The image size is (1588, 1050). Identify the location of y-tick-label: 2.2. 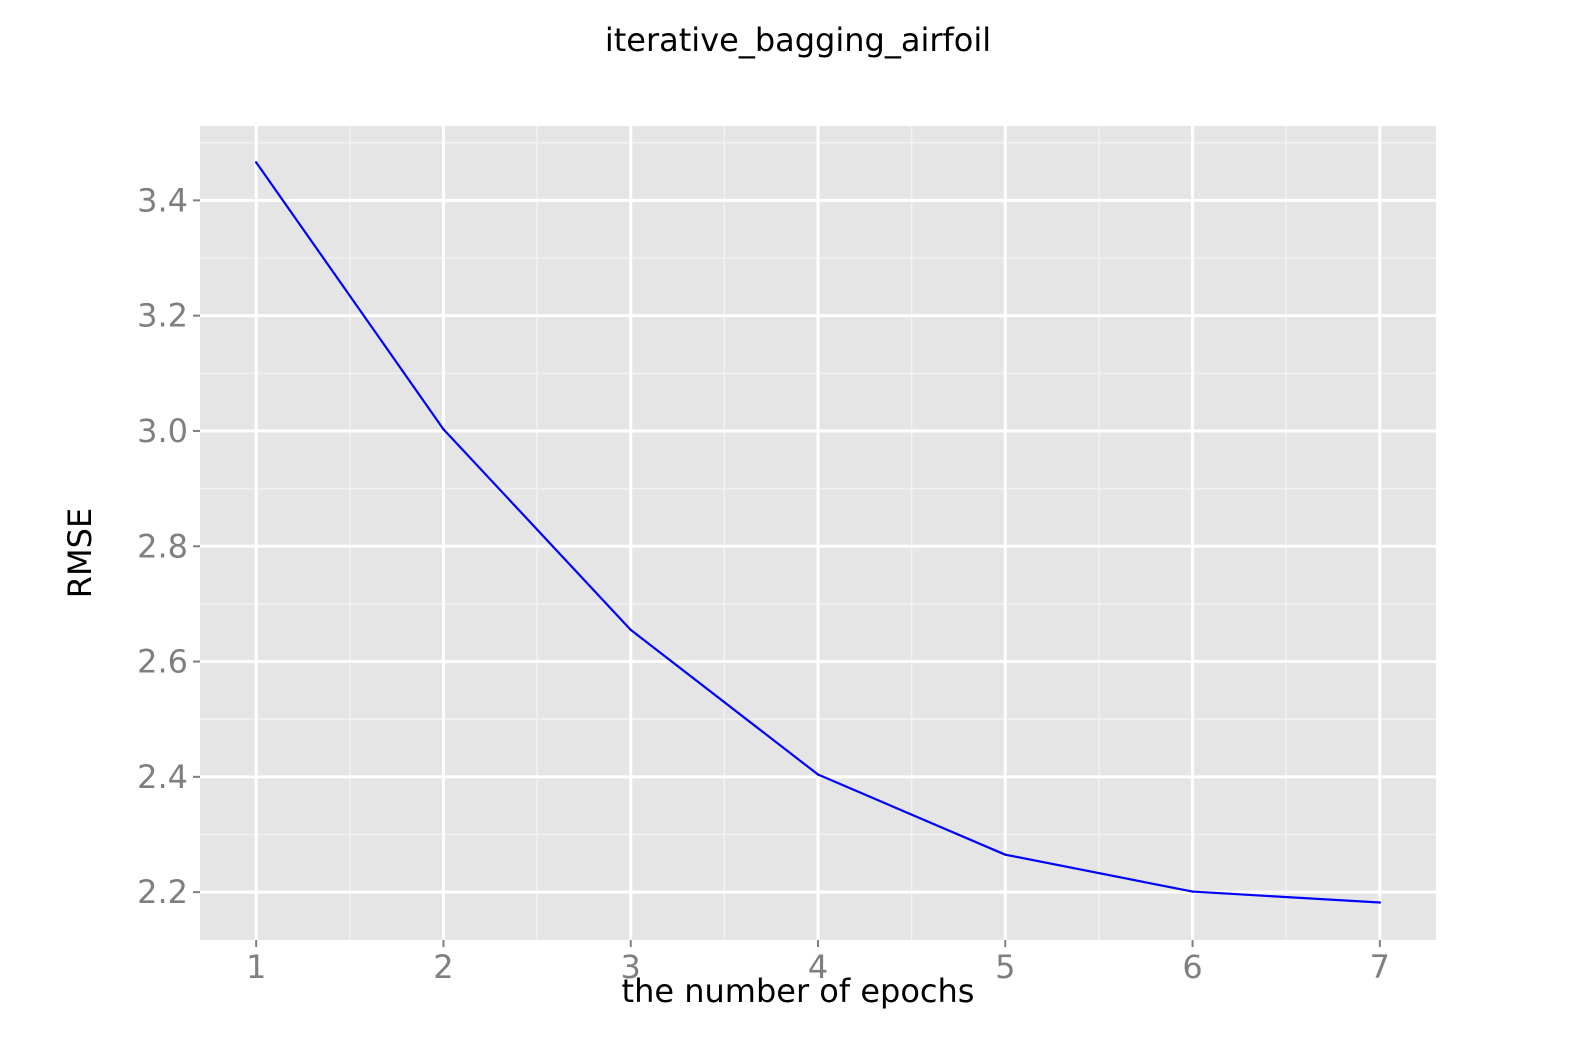
(162, 892).